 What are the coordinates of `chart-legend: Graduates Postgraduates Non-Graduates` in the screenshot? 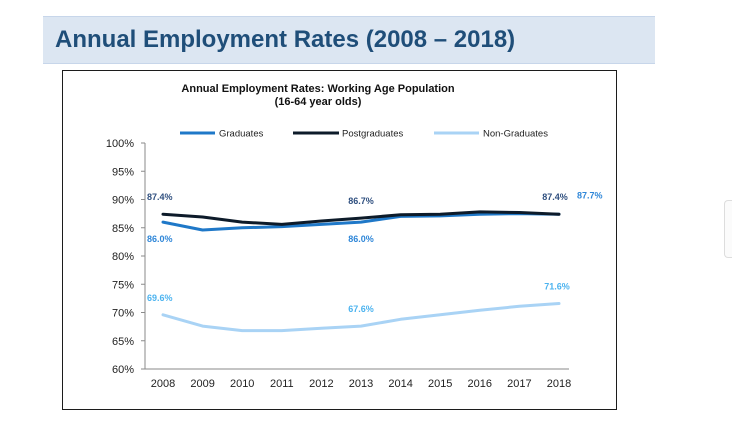 It's located at (364, 134).